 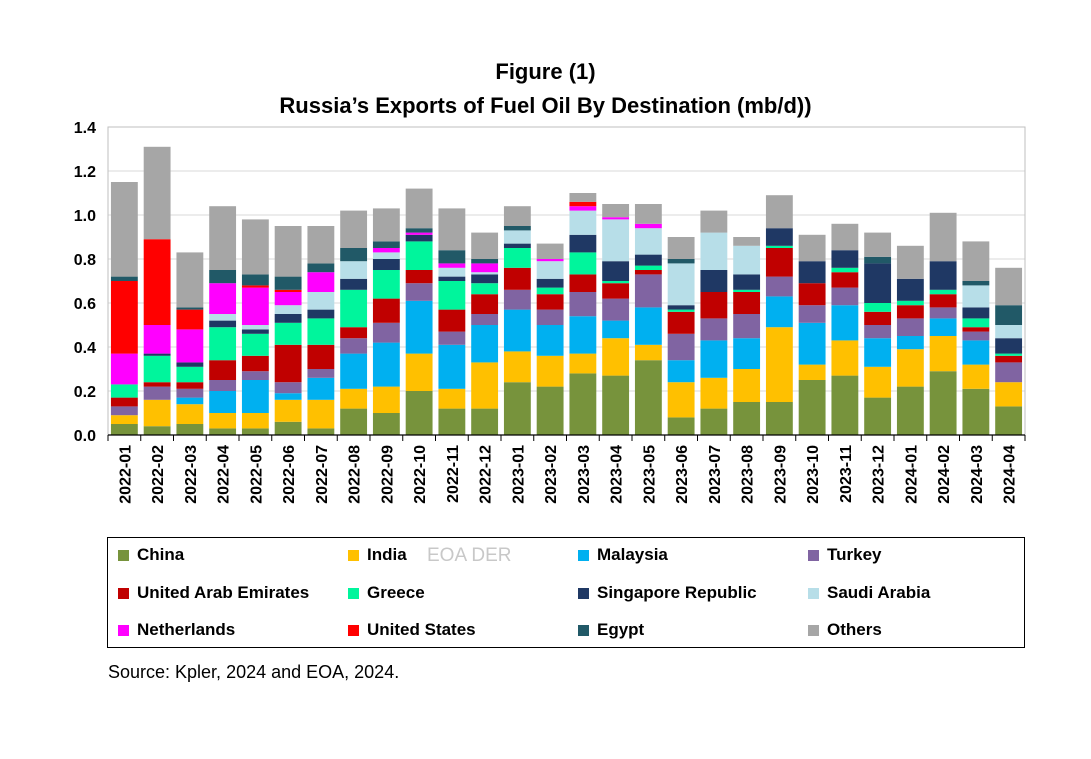 I want to click on y-tick-label: 0.8, so click(x=85, y=260).